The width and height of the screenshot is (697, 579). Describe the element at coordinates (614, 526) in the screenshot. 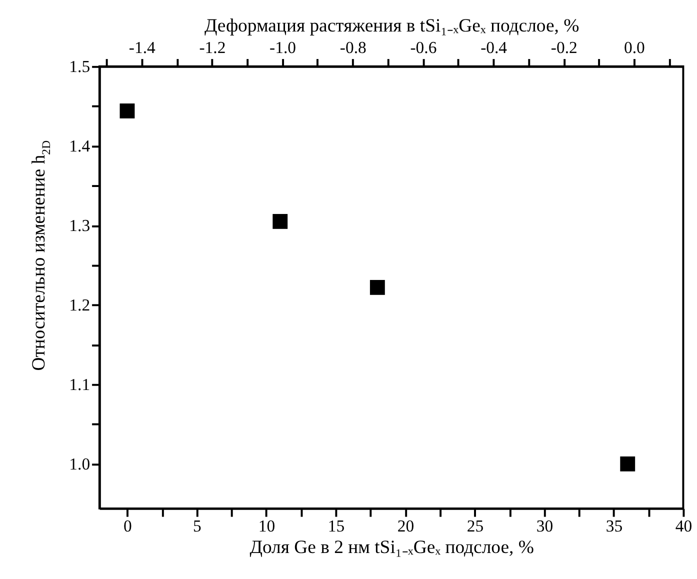

I see `x-tick-label: 35` at that location.